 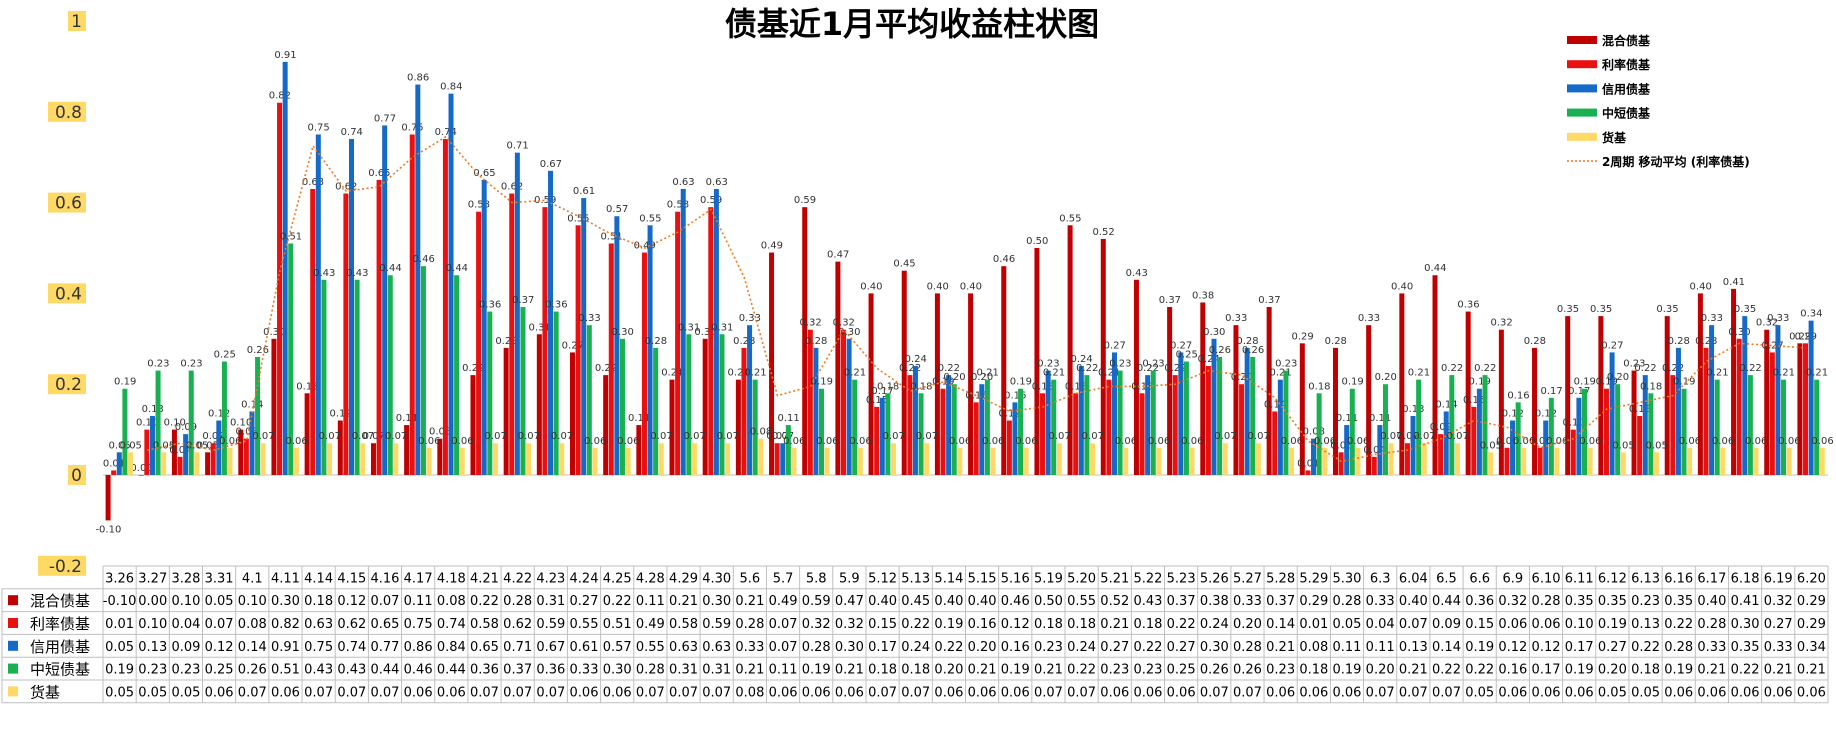 I want to click on data-label: 0.41, so click(x=1734, y=282).